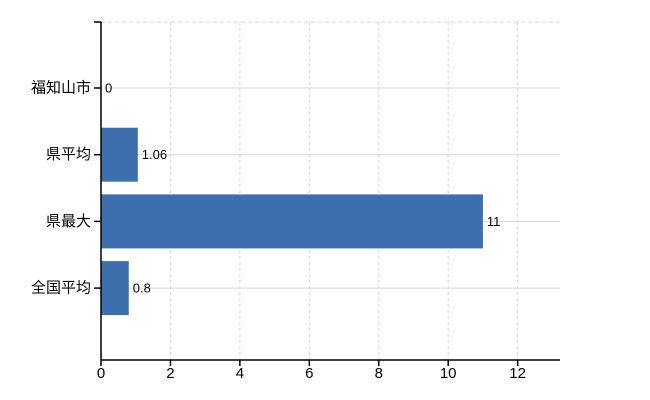 The width and height of the screenshot is (650, 400). What do you see at coordinates (101, 373) in the screenshot?
I see `x-tick-label: 0` at bounding box center [101, 373].